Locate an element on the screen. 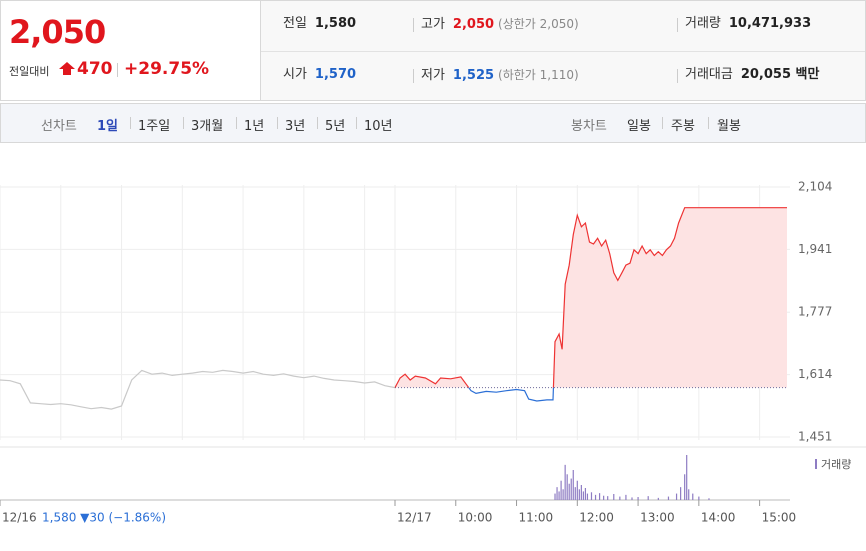 Image resolution: width=866 pixels, height=551 pixels. x-tick-label: 14:00 is located at coordinates (718, 518).